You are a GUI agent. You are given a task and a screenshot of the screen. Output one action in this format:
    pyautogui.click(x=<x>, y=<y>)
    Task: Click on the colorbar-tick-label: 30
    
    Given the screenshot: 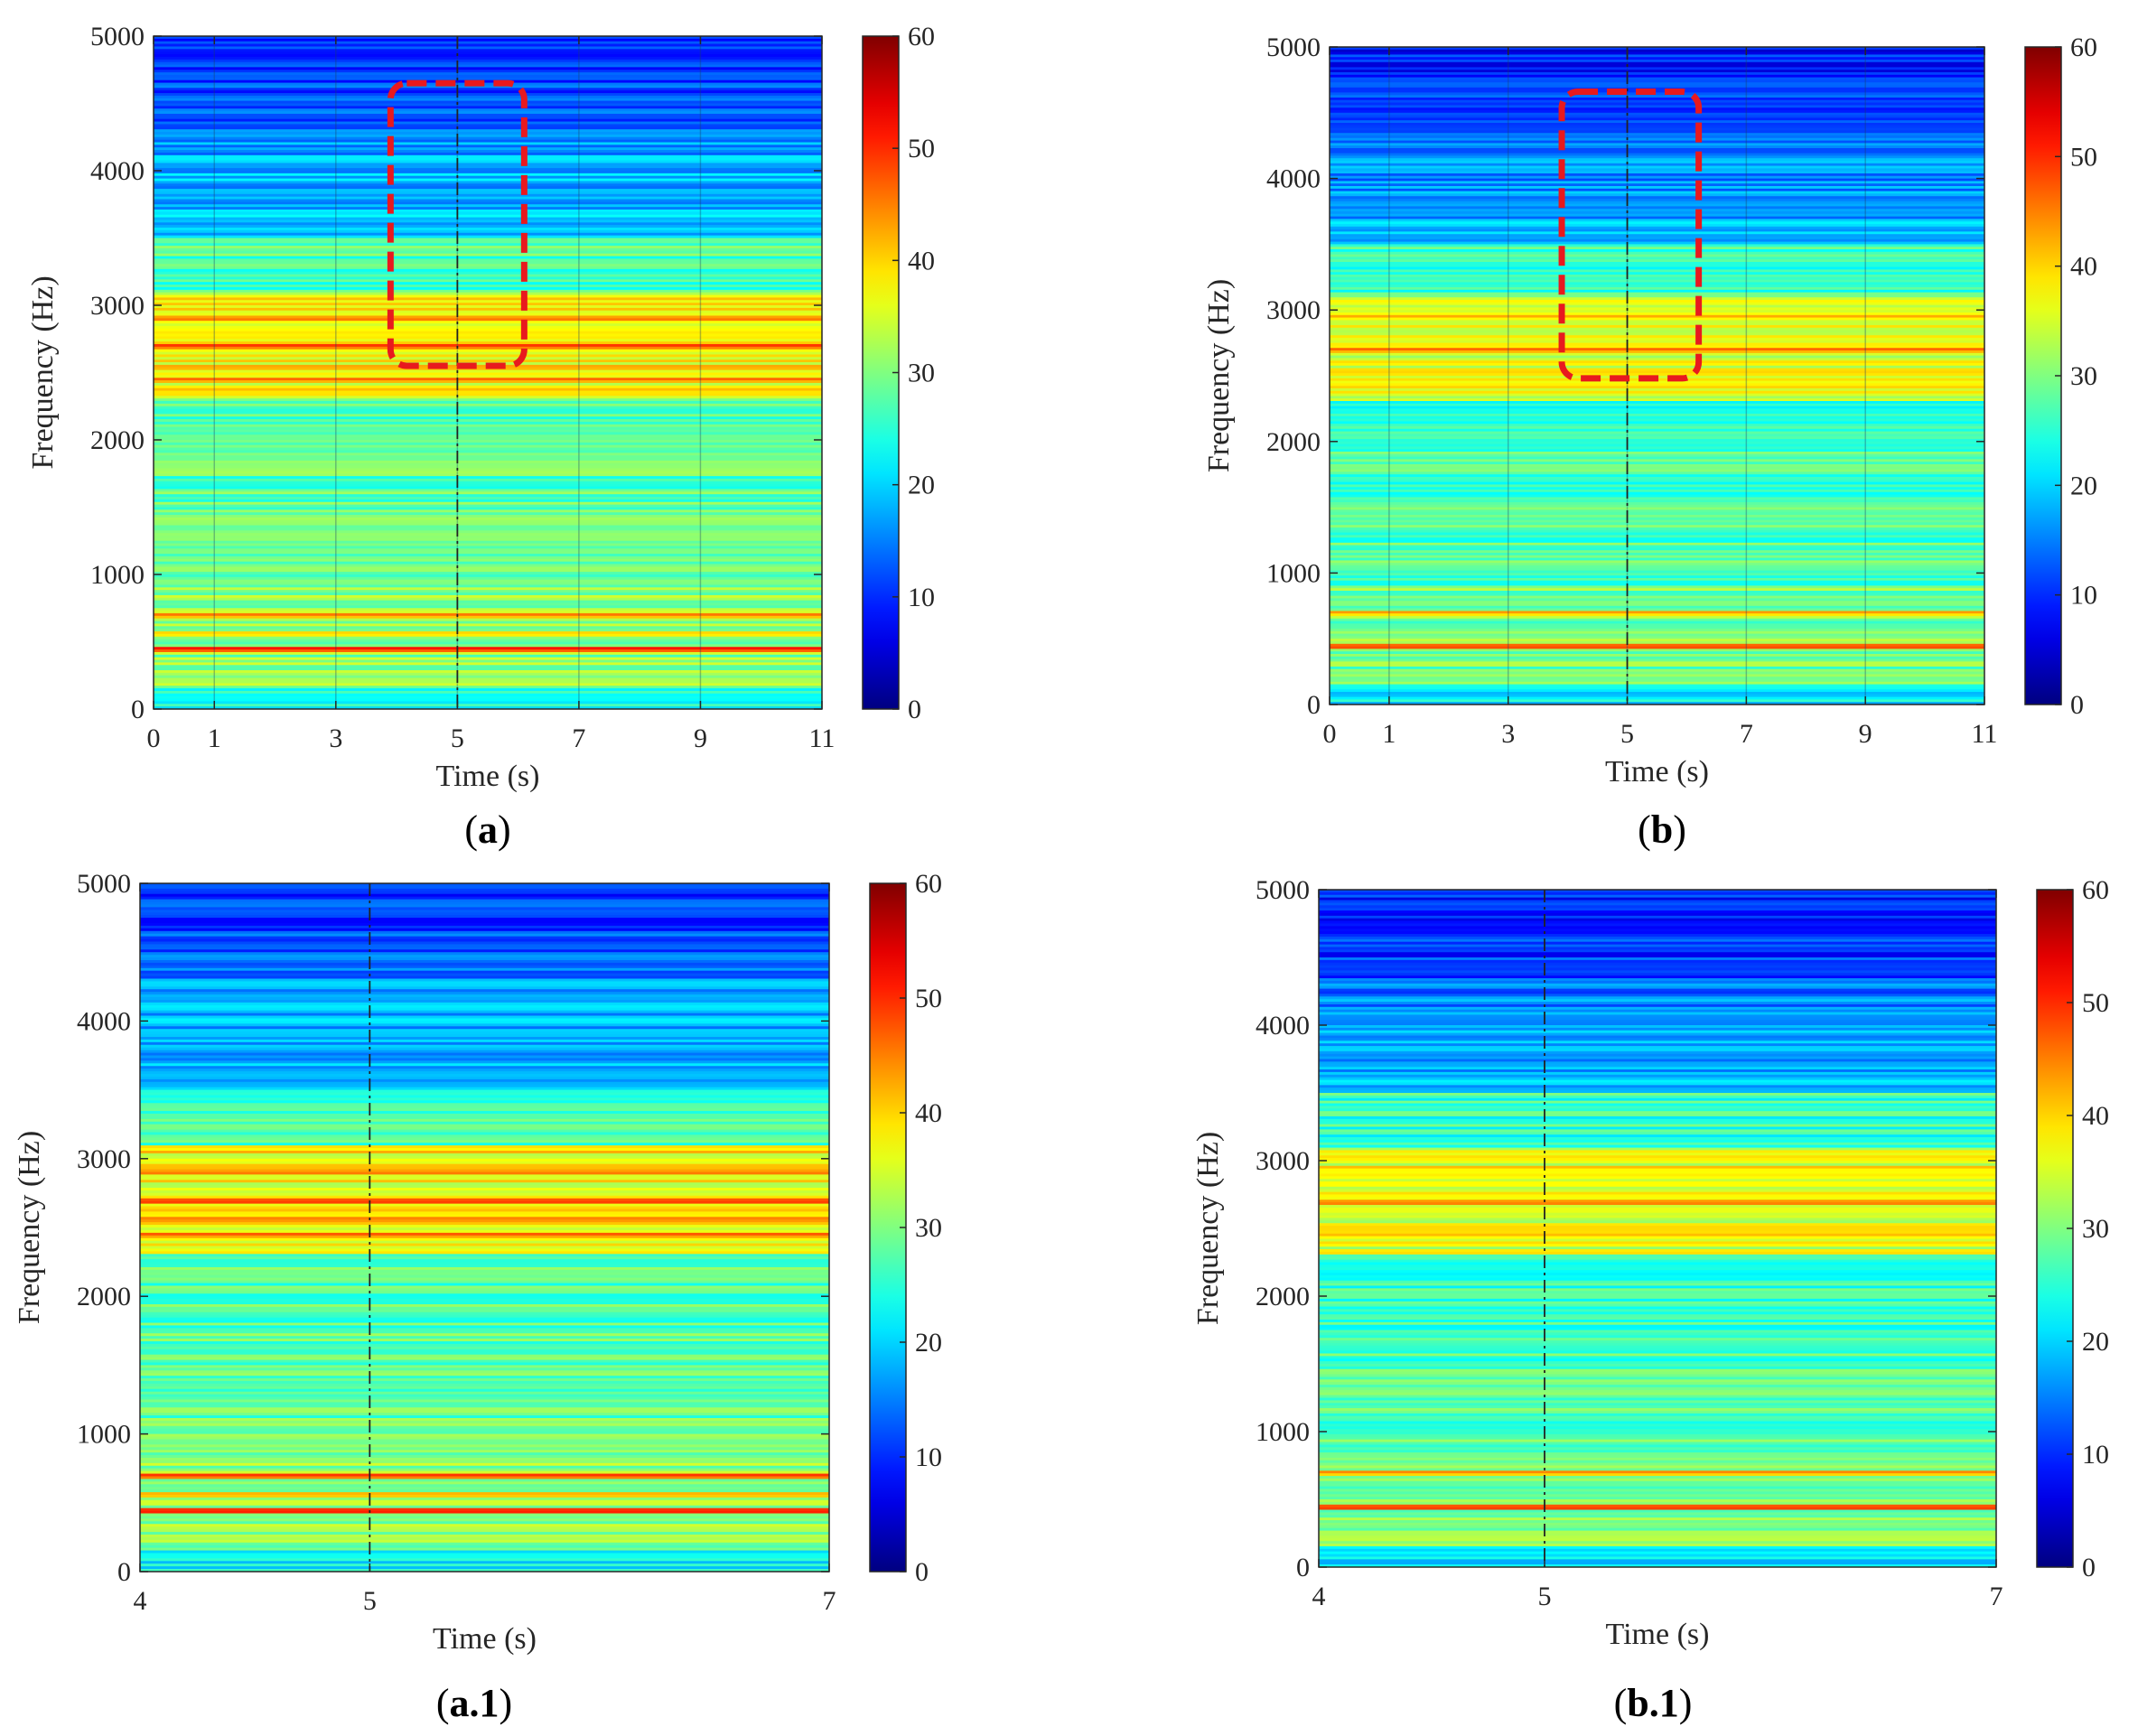 What is the action you would take?
    pyautogui.click(x=922, y=373)
    